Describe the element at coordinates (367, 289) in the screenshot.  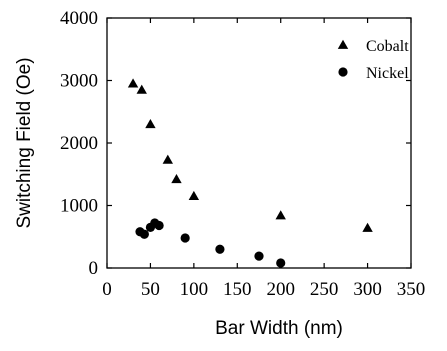
I see `x-tick-label: 300` at that location.